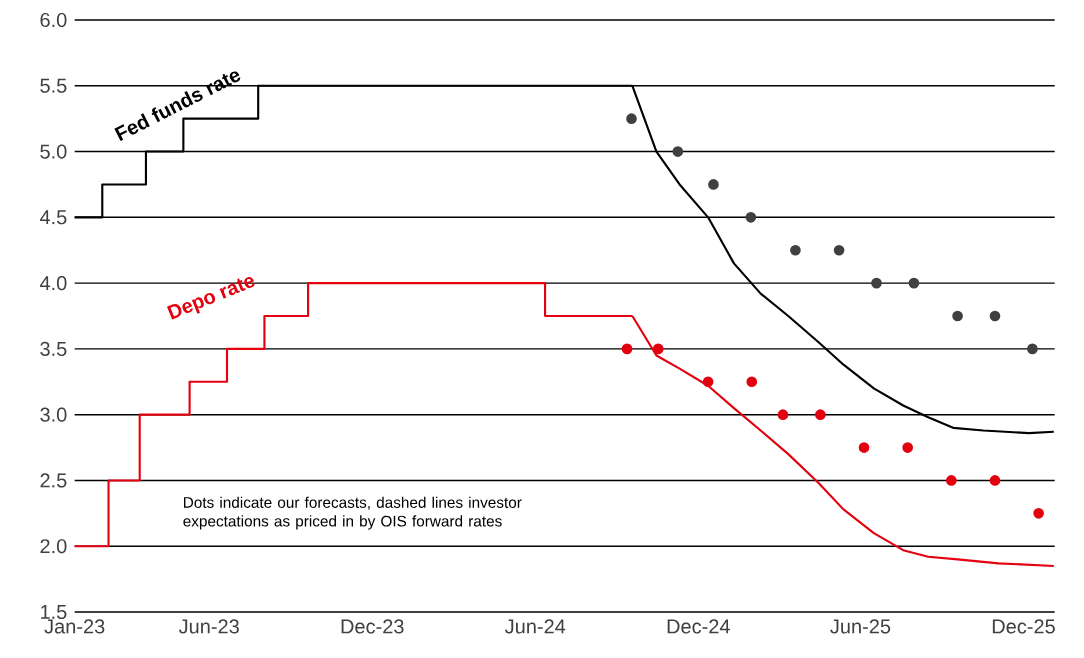 The width and height of the screenshot is (1084, 658). Describe the element at coordinates (53, 546) in the screenshot. I see `y-tick-label: 2.0` at that location.